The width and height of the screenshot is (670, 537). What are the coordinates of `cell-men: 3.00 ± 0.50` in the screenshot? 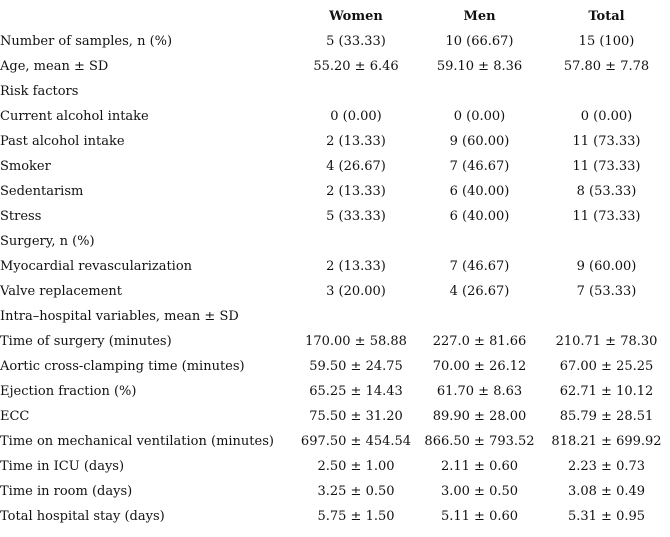 It's located at (479, 491).